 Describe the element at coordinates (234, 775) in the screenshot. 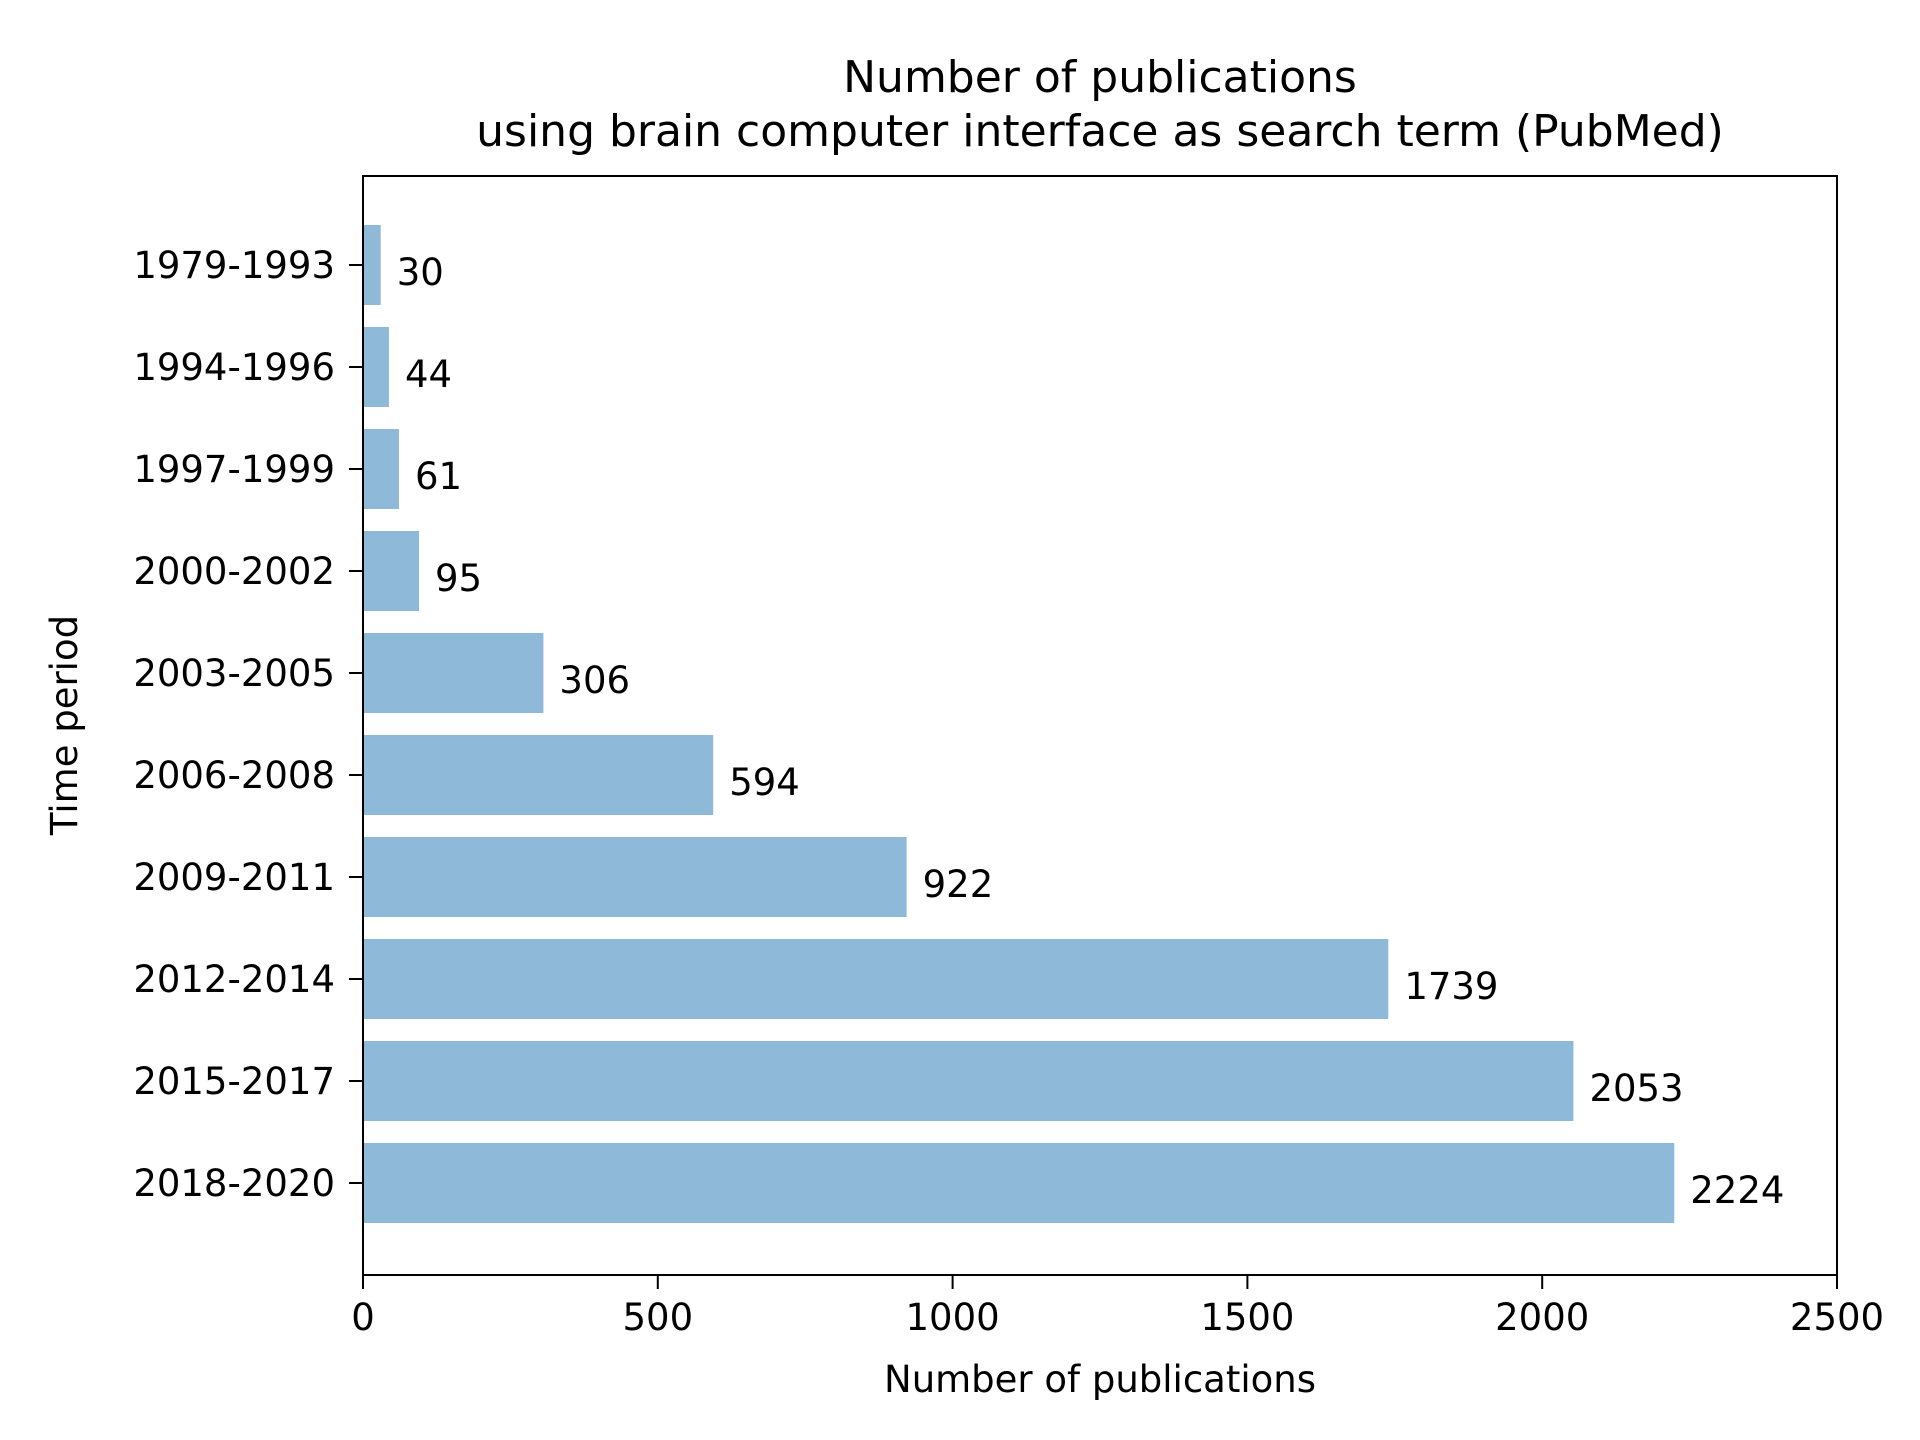

I see `y-tick-label: 2006-2008` at that location.